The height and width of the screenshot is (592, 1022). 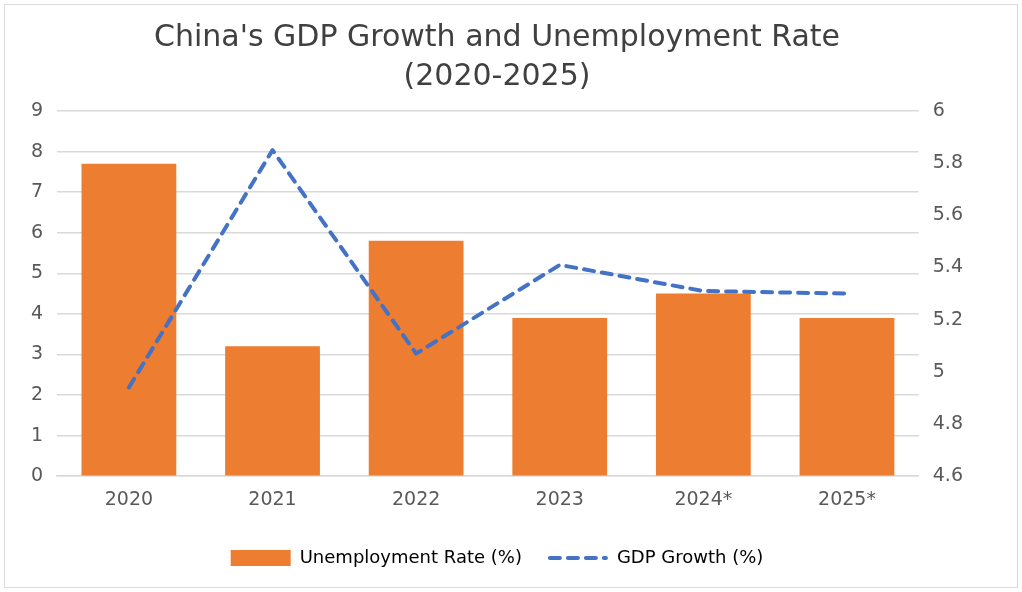 I want to click on y-tick-label: 3, so click(x=37, y=352).